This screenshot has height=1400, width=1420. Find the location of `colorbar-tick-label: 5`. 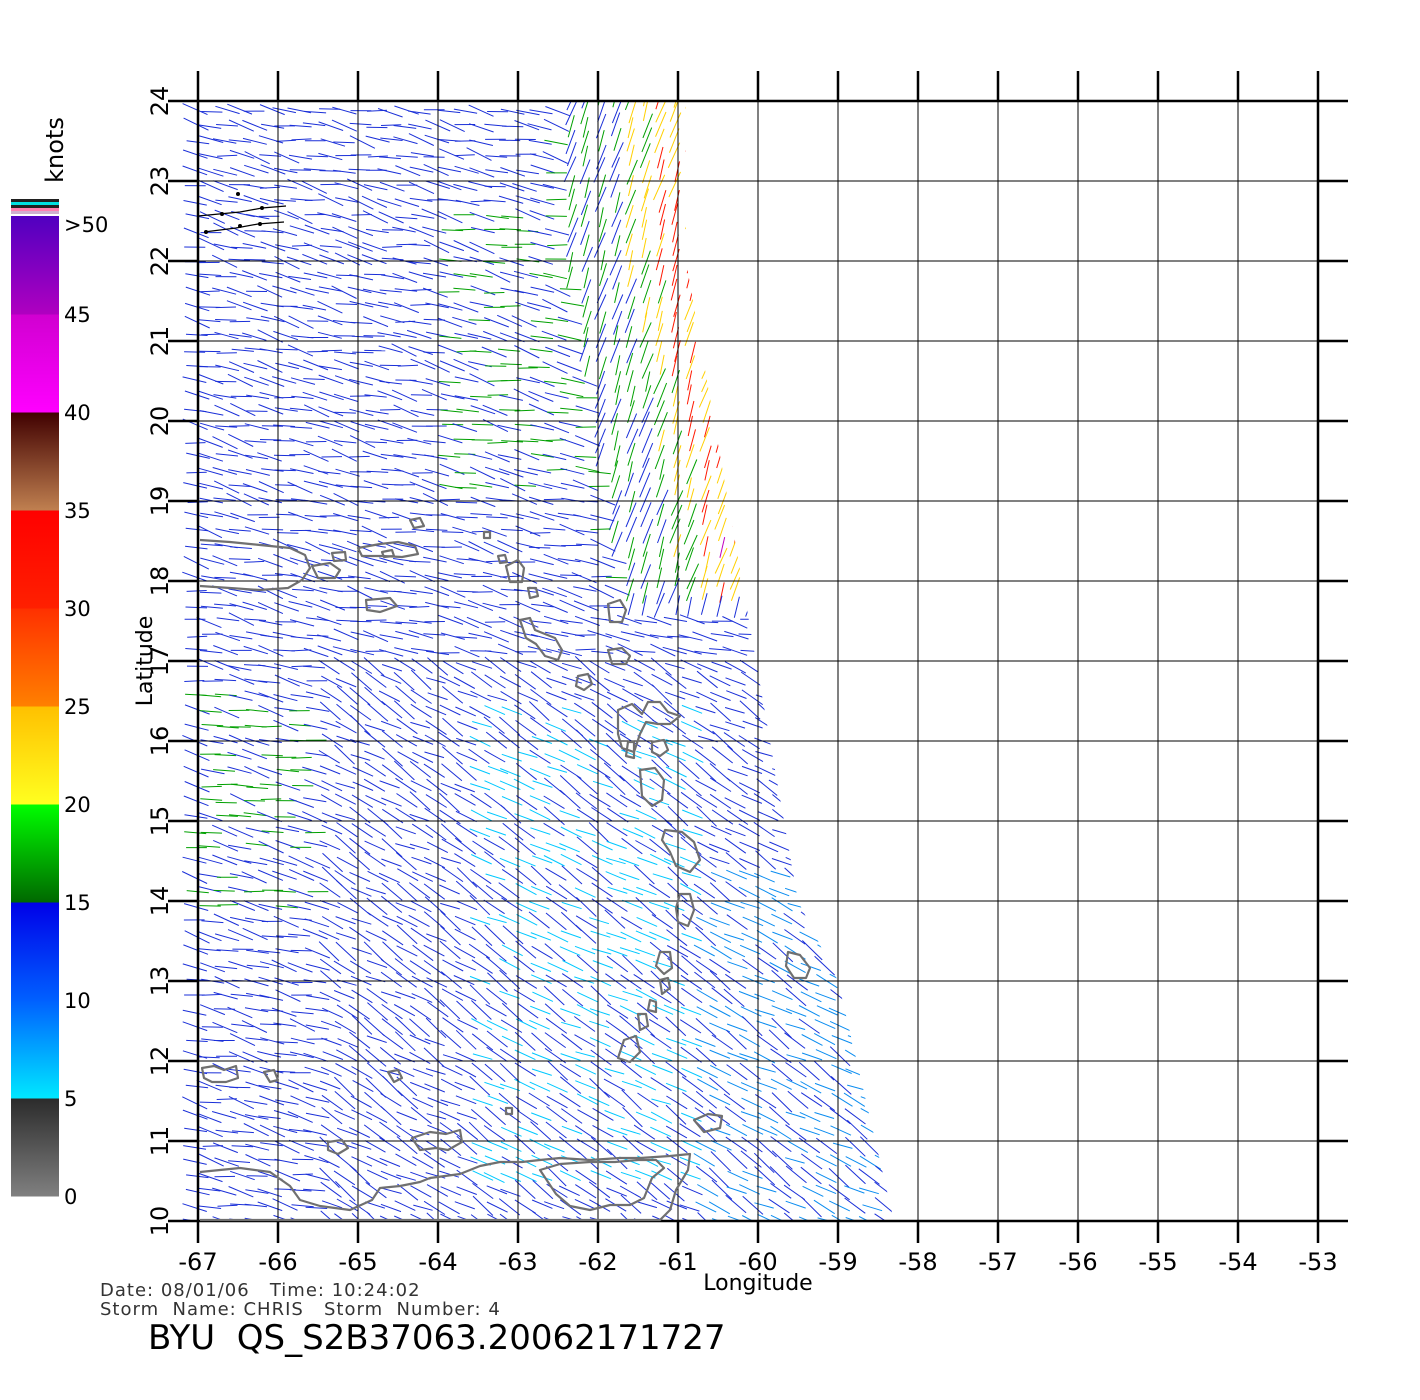

colorbar-tick-label: 5 is located at coordinates (70, 1099).